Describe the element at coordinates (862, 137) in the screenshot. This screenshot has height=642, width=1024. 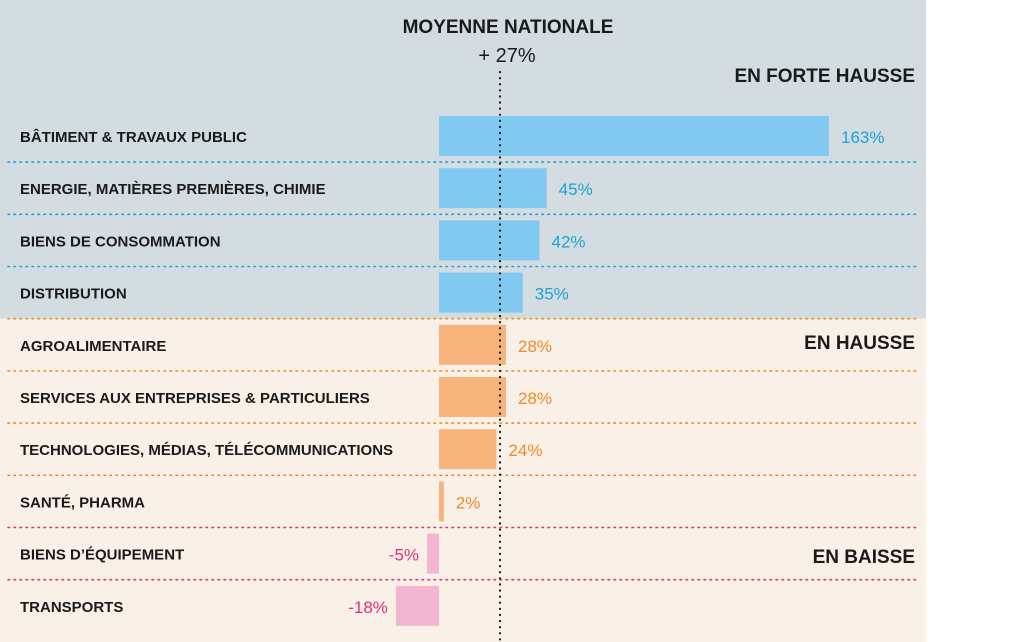
I see `value-label: 163%` at that location.